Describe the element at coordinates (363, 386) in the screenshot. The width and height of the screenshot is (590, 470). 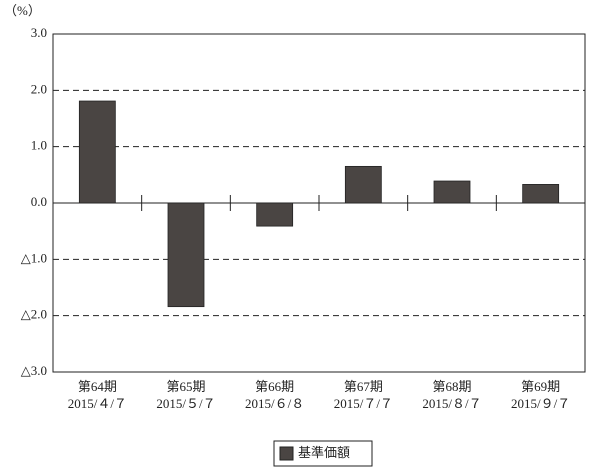
I see `x-tick-label: 第67期` at that location.